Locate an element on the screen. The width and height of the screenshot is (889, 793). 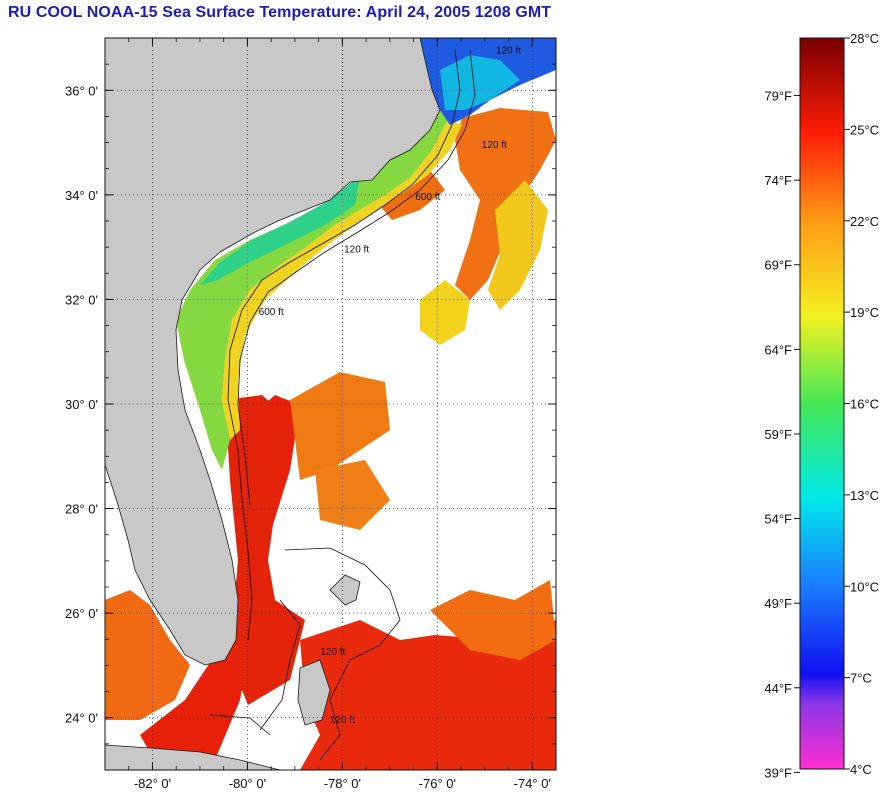
lat-tick-label: 32° 0' is located at coordinates (81, 299).